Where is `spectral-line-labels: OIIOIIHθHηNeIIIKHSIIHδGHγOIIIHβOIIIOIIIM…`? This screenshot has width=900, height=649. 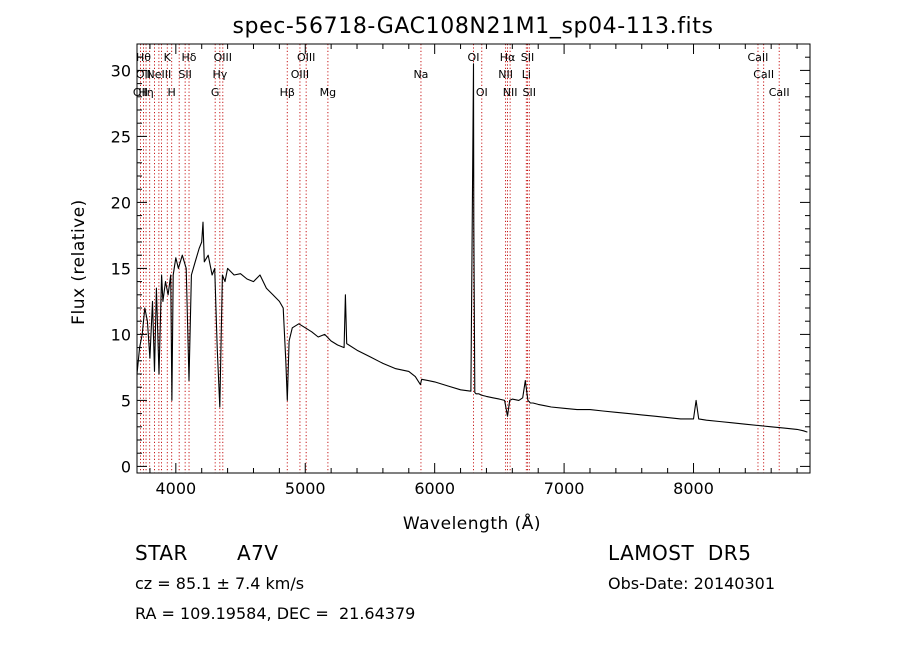
spectral-line-labels: OIIOIIHθHηNeIIIKHSIIHδGHγOIIIHβOIIIOIIIM… is located at coordinates (461, 75).